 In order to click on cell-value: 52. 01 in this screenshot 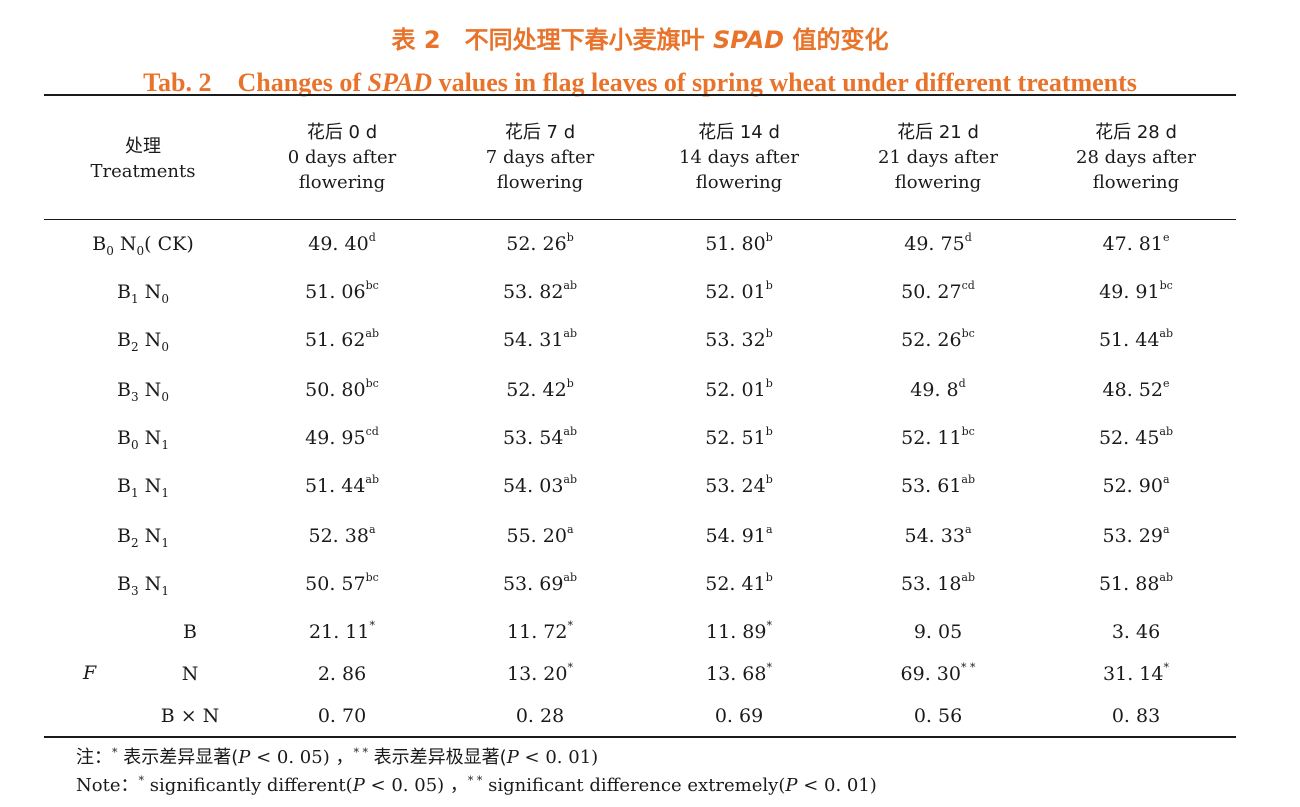, I will do `click(735, 390)`.